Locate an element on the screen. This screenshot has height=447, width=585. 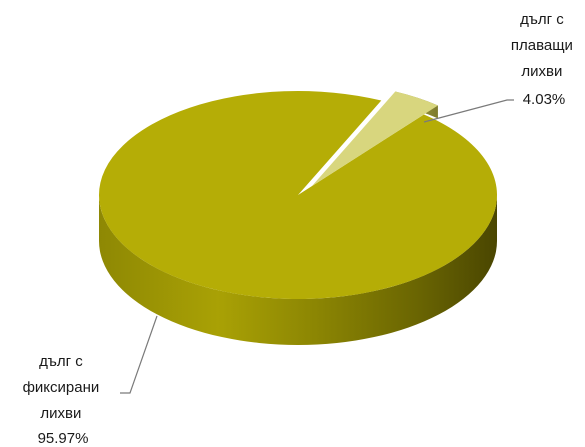
svg-text:дълг с плаващи: дълг с плаващи лихви 4.03% is located at coordinates (544, 59).